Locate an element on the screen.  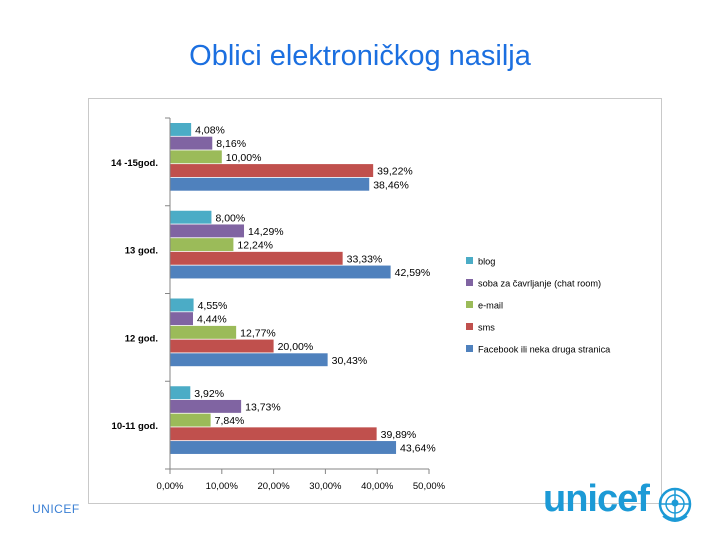
data-label: 38,46% is located at coordinates (391, 185).